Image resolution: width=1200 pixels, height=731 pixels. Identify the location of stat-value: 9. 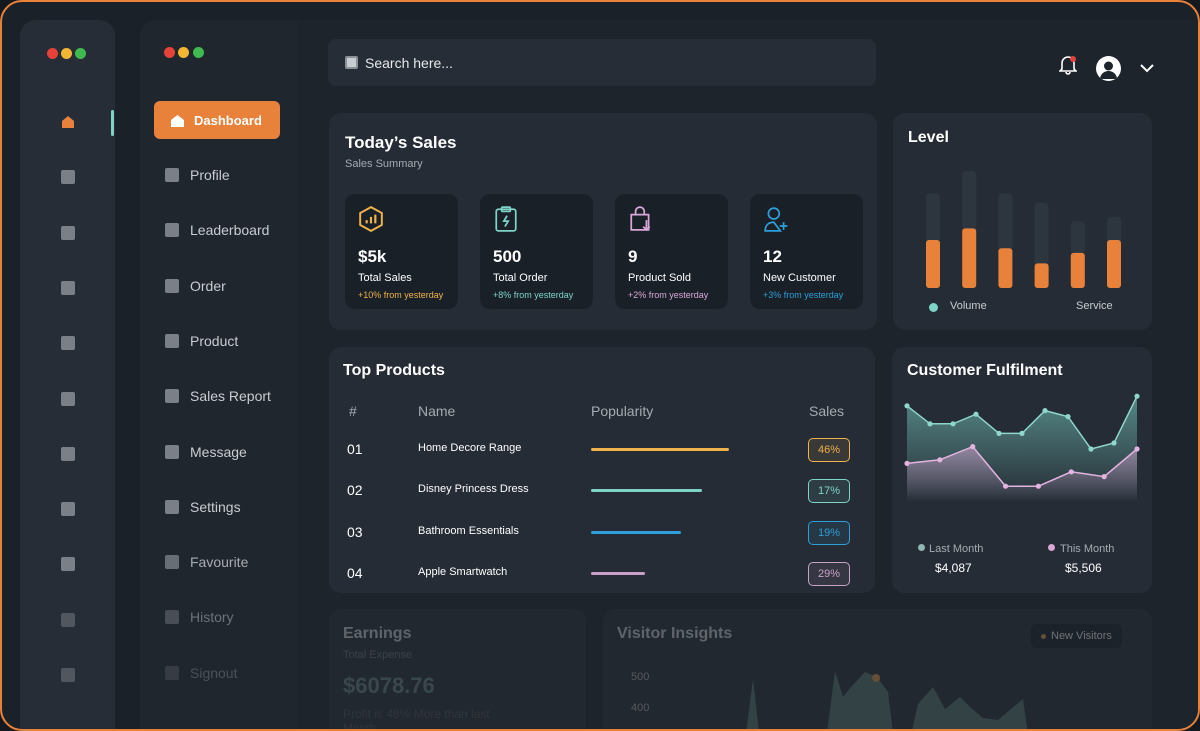
(633, 256).